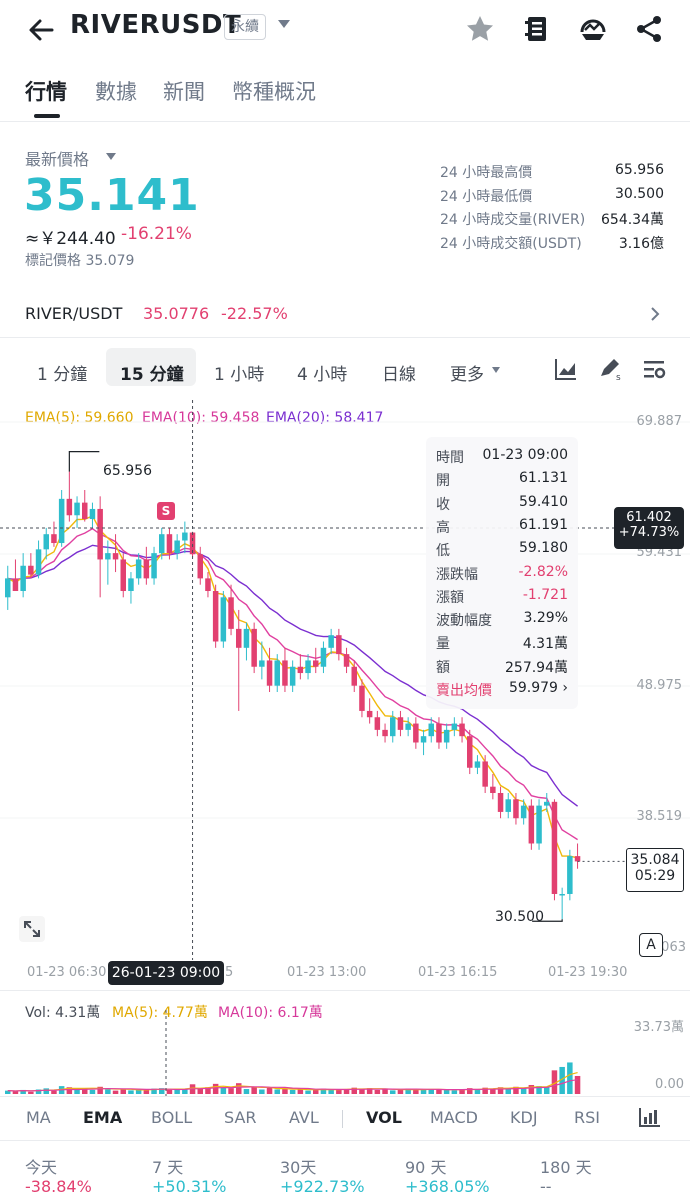 Image resolution: width=690 pixels, height=1200 pixels. I want to click on symbol-dropdown-icon, so click(284, 24).